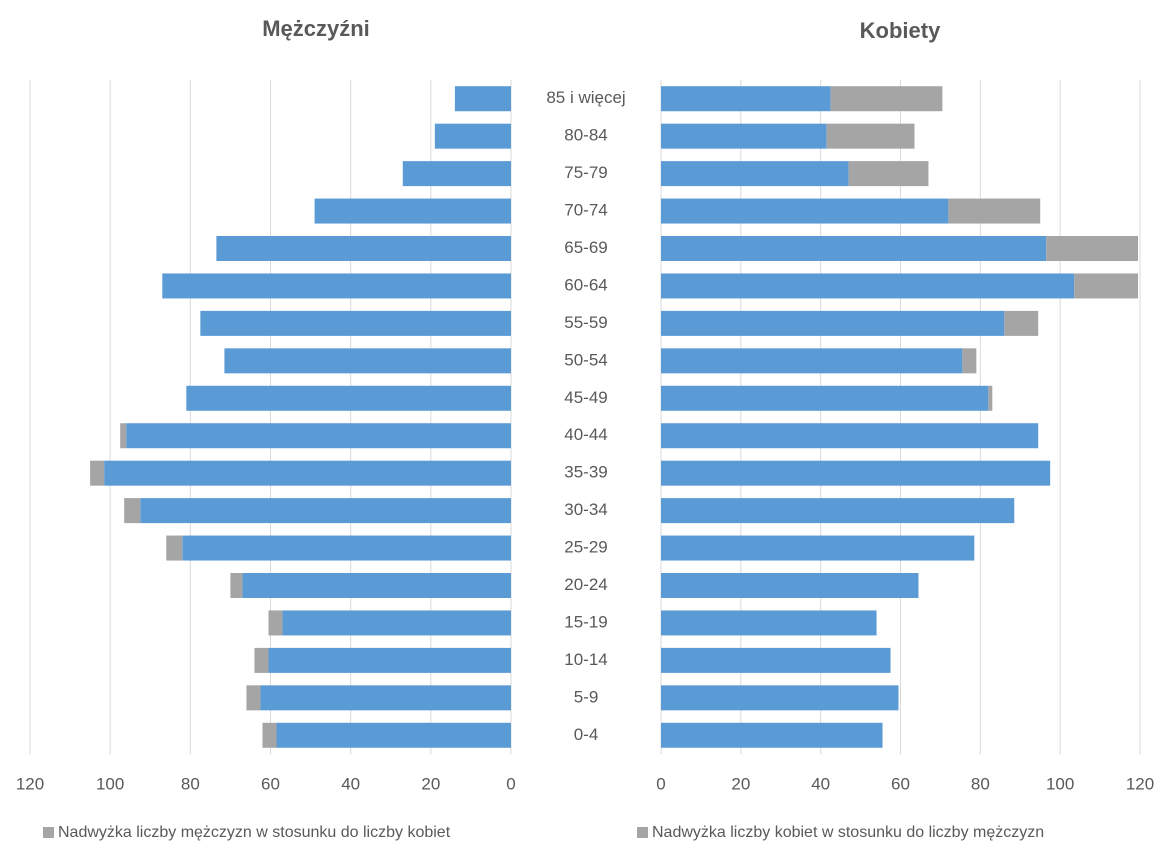 This screenshot has height=848, width=1172. Describe the element at coordinates (585, 135) in the screenshot. I see `category-label: 80-84` at that location.